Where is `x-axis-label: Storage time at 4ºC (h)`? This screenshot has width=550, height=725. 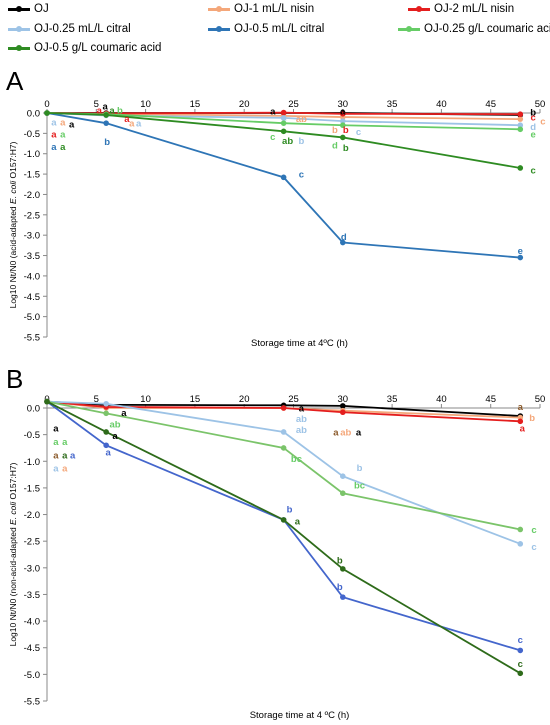
x-axis-label: Storage time at 4ºC (h) is located at coordinates (299, 343).